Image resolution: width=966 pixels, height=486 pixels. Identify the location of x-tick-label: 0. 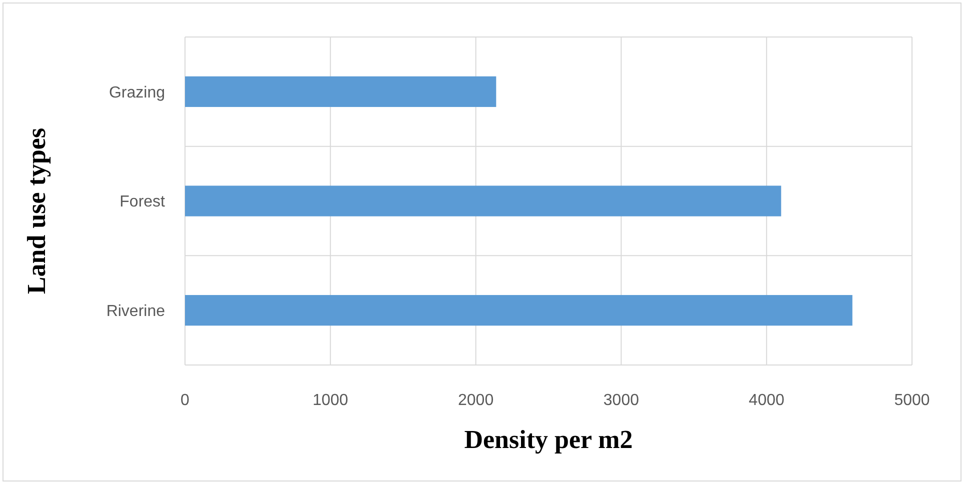
(185, 400).